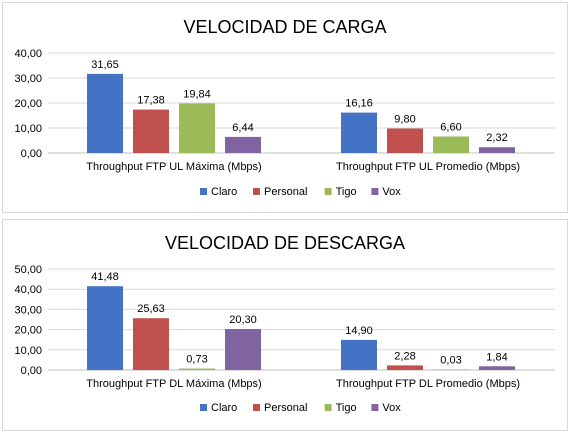  I want to click on legend-label-1-tigo: Tigo, so click(346, 408).